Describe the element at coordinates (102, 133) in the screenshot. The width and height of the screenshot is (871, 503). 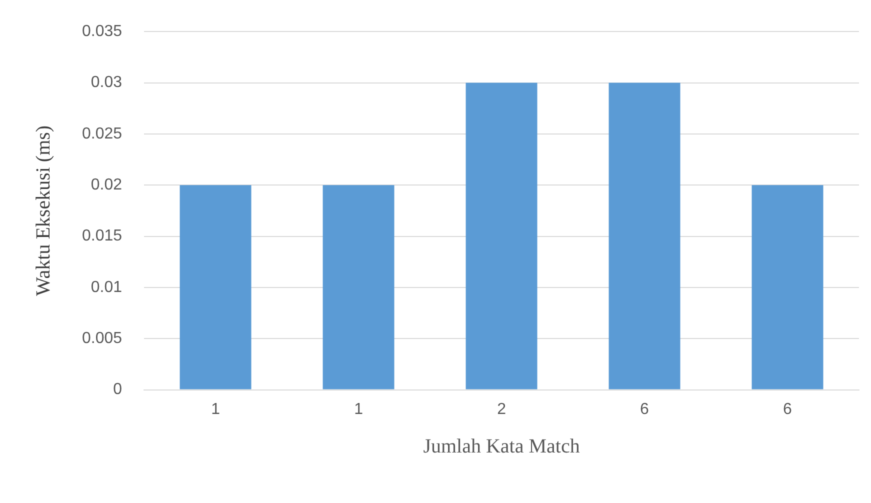
I see `y-tick-label: 0.025` at that location.